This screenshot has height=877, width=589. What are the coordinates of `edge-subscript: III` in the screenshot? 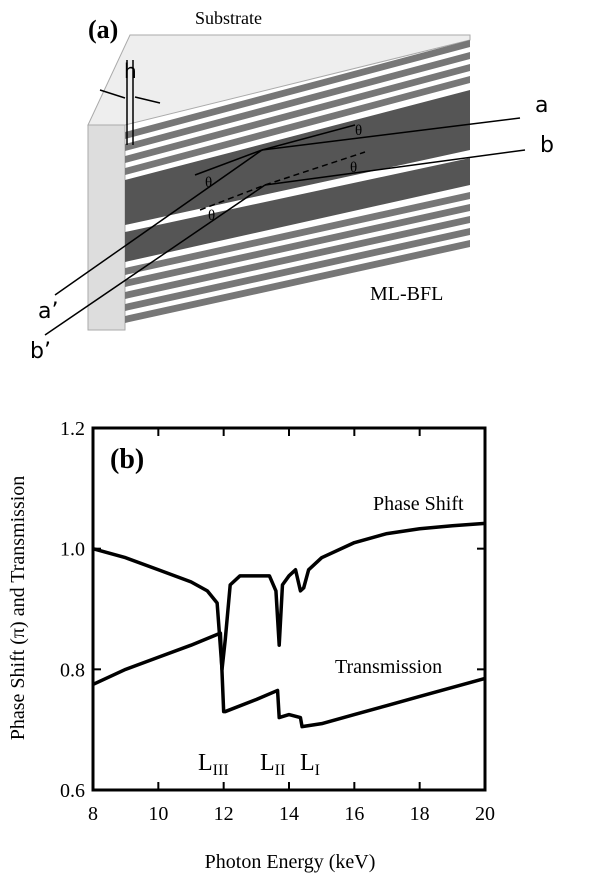 It's located at (221, 770).